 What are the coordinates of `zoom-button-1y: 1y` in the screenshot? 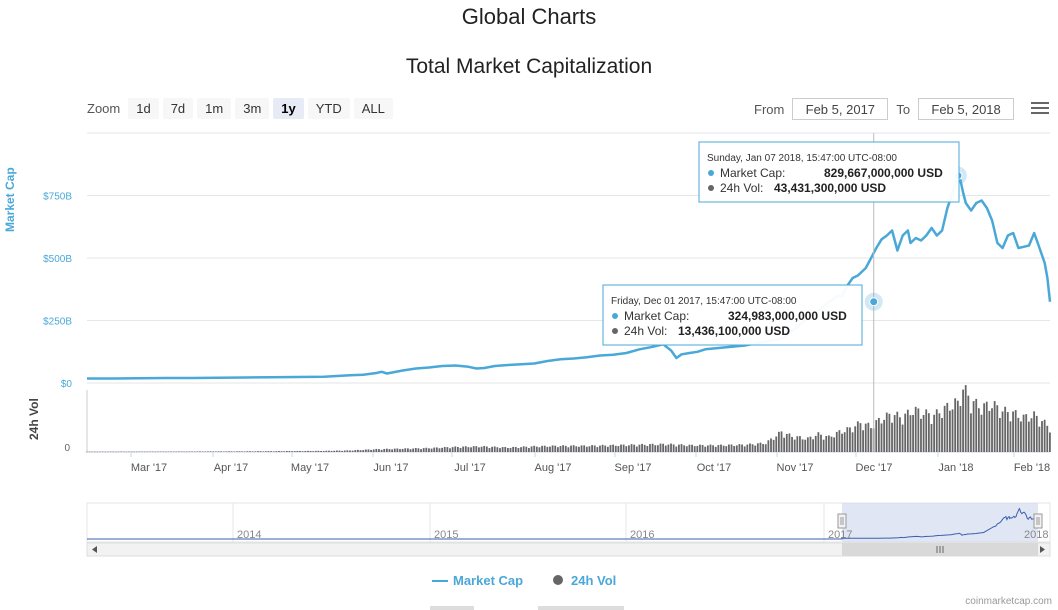 It's located at (288, 108).